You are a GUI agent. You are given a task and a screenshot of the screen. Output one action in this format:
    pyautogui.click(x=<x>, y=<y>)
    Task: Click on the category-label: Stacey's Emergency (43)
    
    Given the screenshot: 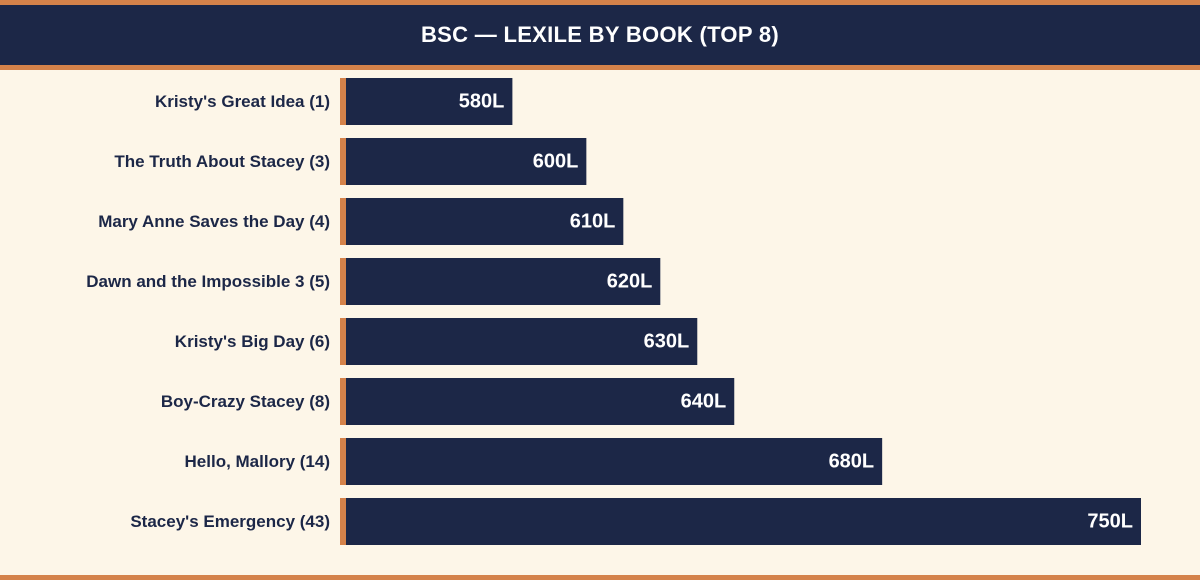 What is the action you would take?
    pyautogui.click(x=230, y=521)
    